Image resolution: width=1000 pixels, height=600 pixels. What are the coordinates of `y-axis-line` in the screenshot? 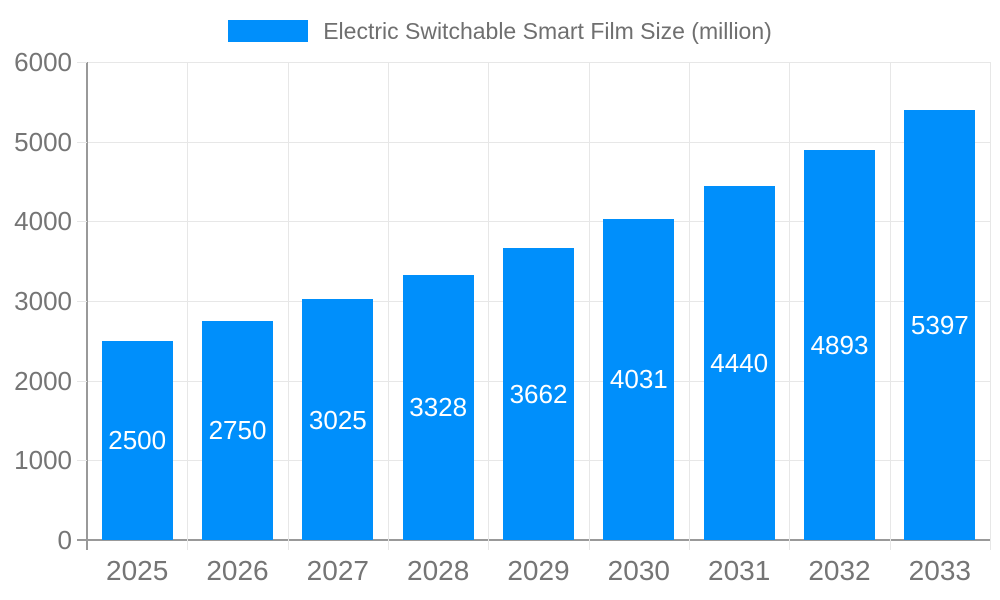 It's located at (87, 301).